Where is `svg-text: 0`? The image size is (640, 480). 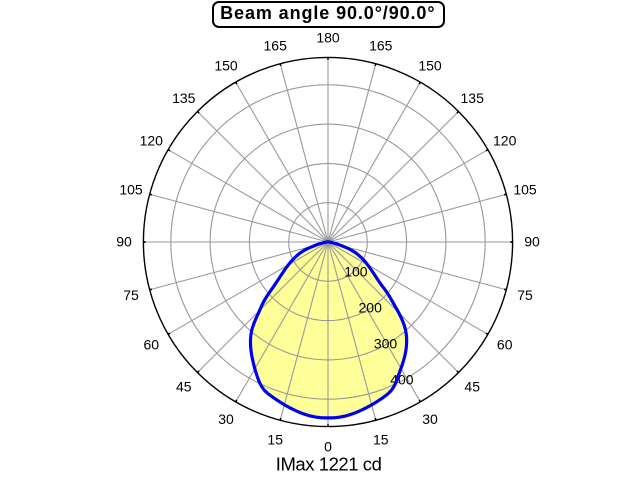
svg-text: 0 is located at coordinates (328, 446).